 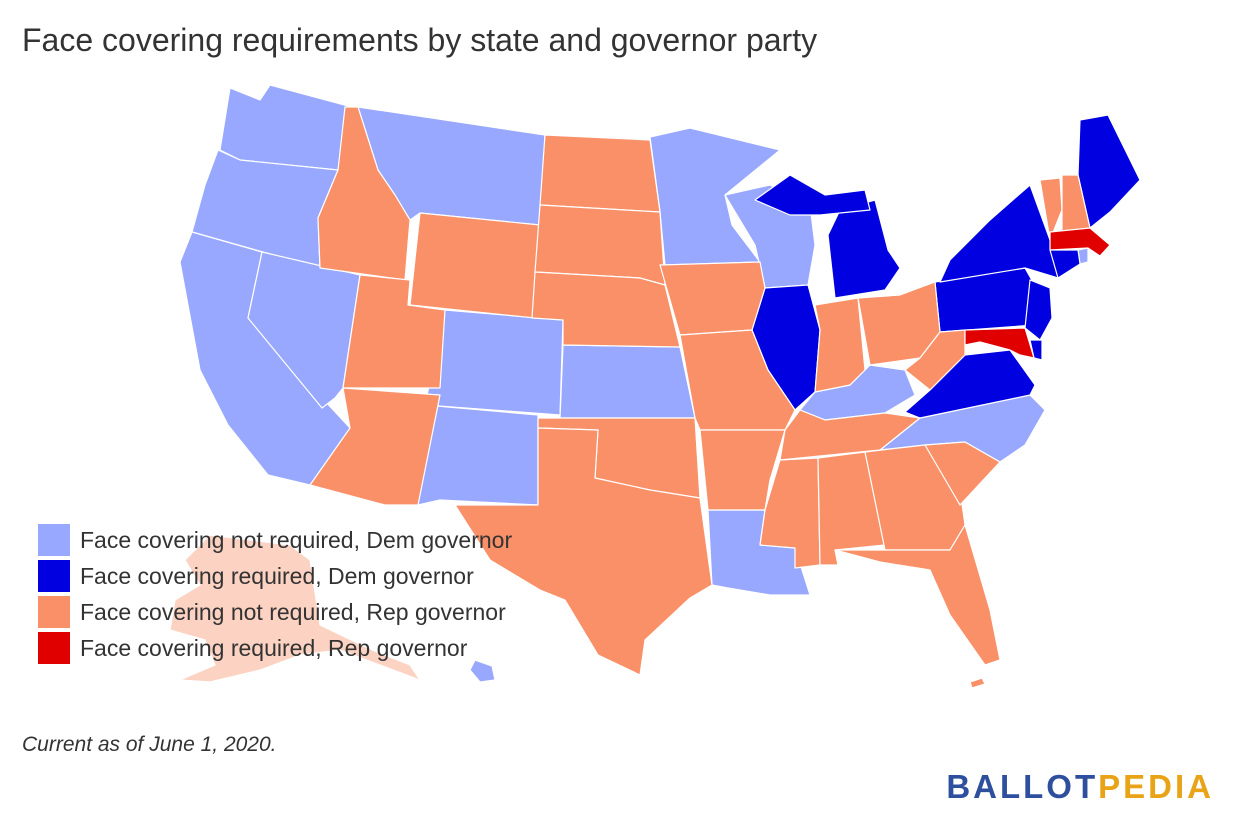 I want to click on legend-item: Face covering required, Rep governor, so click(x=275, y=648).